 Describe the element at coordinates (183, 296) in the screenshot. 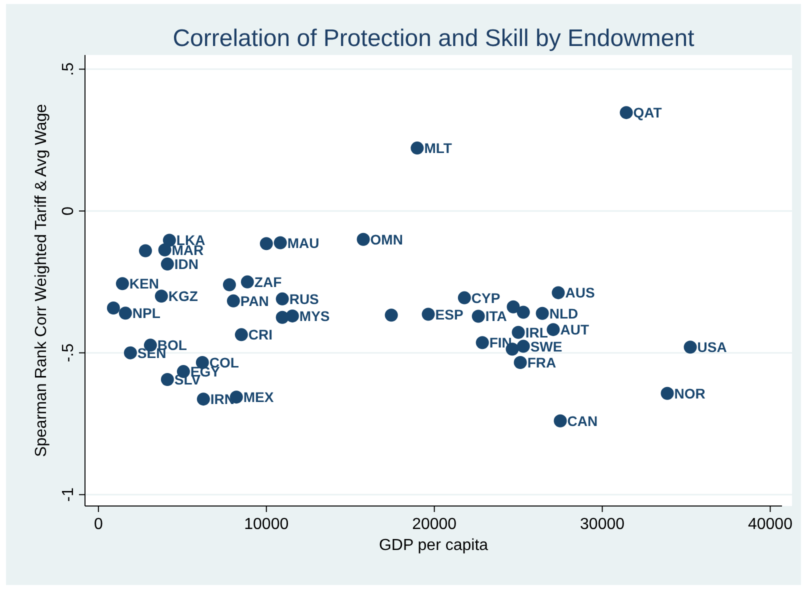

I see `annotation: KGZ` at that location.